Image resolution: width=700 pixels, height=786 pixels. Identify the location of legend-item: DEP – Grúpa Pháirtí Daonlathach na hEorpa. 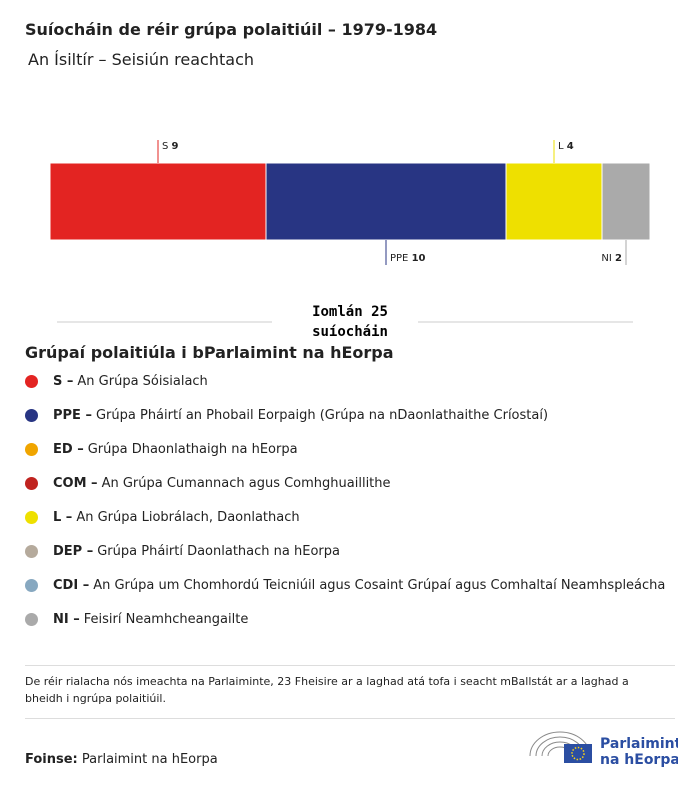
(182, 551).